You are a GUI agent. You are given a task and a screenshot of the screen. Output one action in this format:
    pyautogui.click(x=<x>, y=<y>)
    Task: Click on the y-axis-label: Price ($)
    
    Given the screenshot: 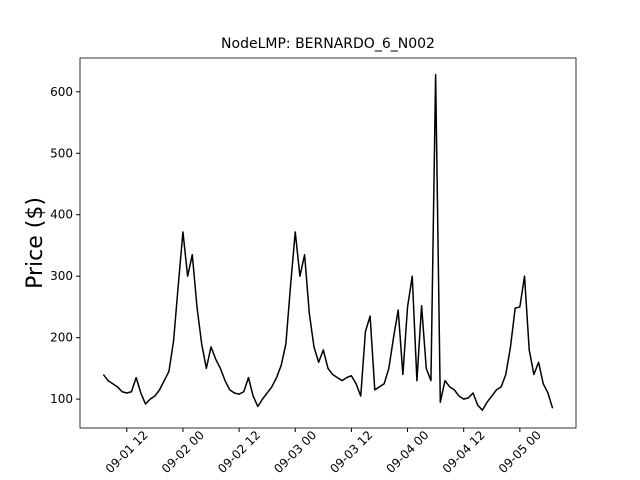 What is the action you would take?
    pyautogui.click(x=35, y=243)
    